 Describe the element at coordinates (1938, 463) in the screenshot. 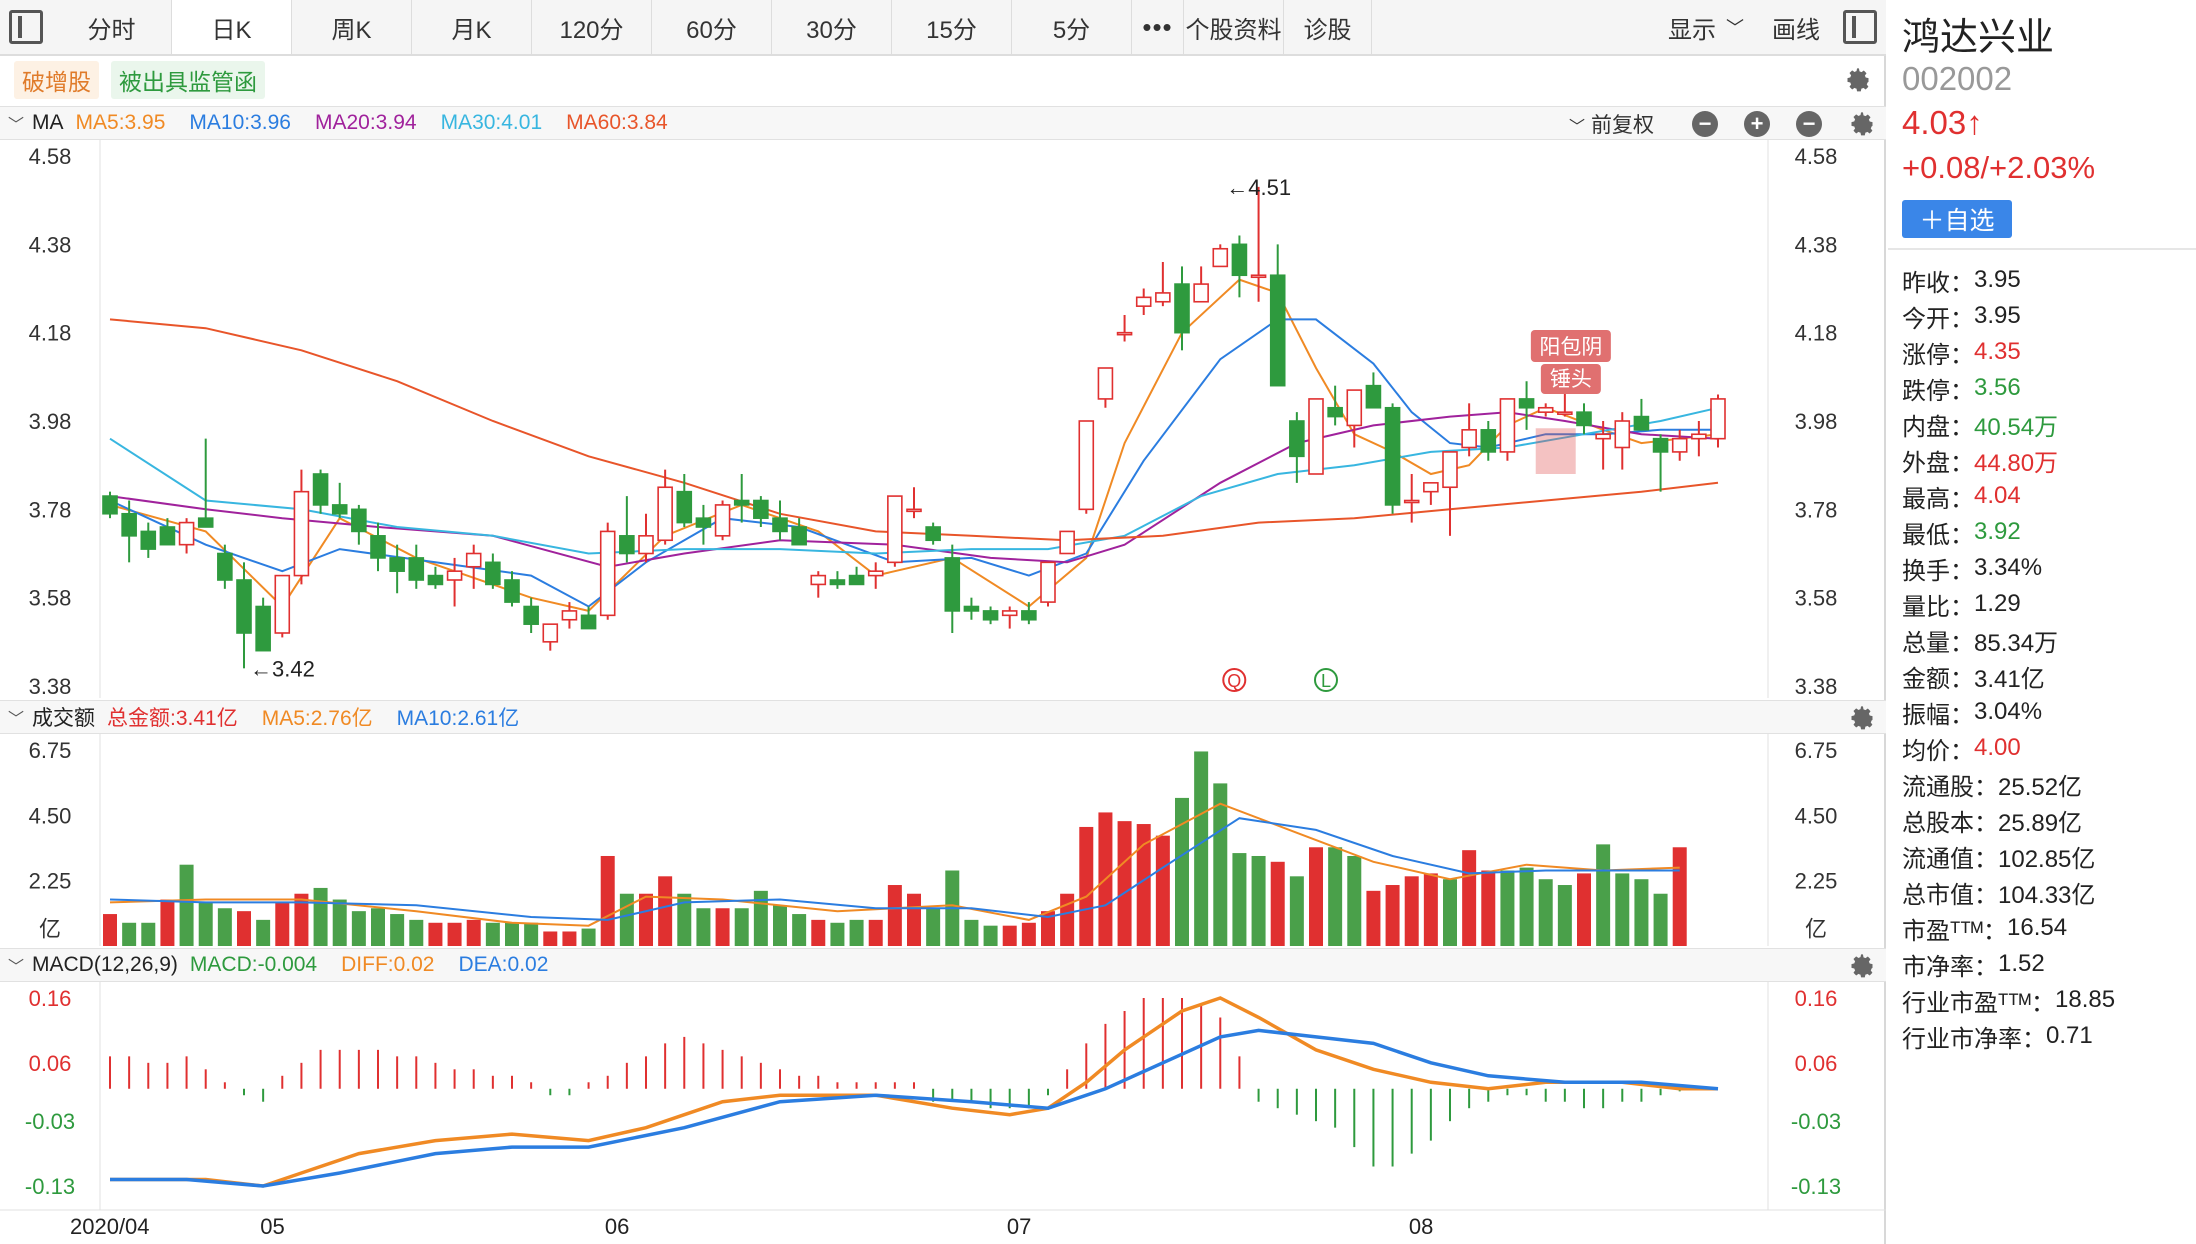

I see `stat-label: 外盘：` at that location.